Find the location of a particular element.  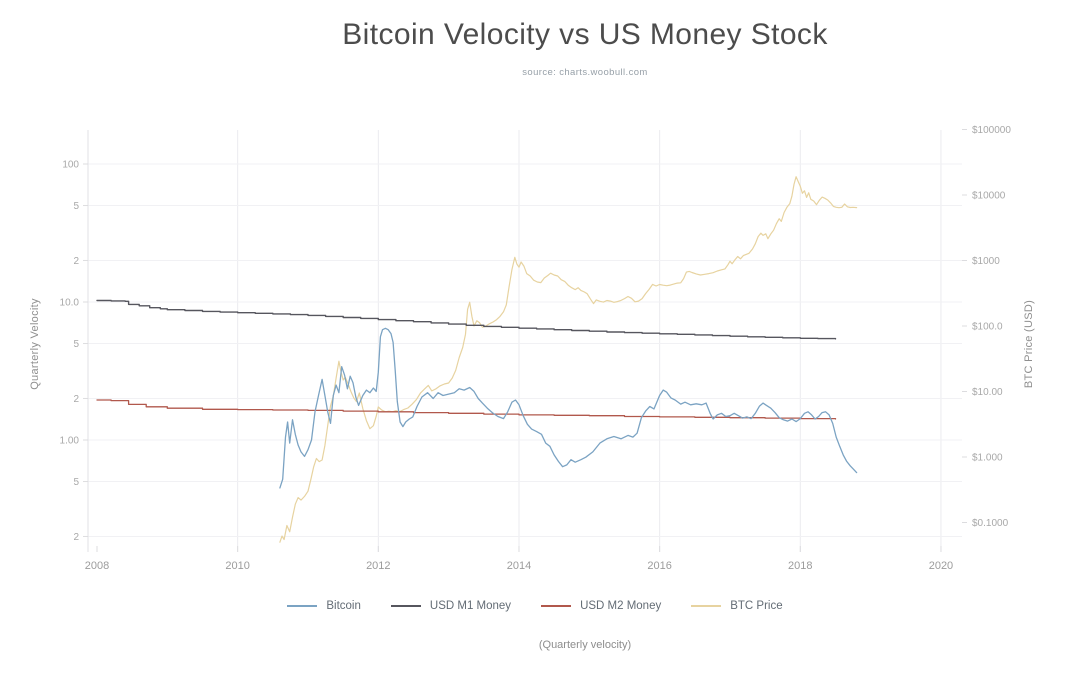

x-axis-tick-label: 2014 is located at coordinates (519, 566).